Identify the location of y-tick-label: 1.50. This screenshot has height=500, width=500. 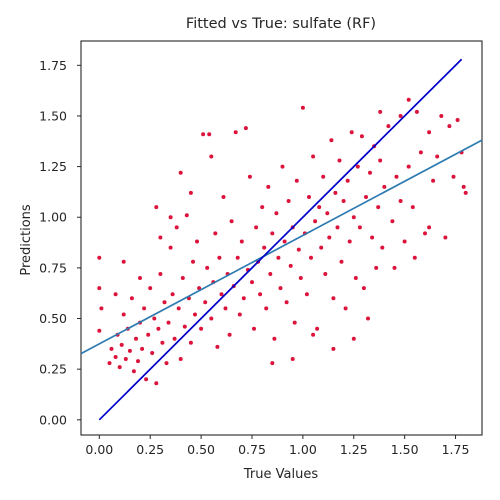
(53, 115).